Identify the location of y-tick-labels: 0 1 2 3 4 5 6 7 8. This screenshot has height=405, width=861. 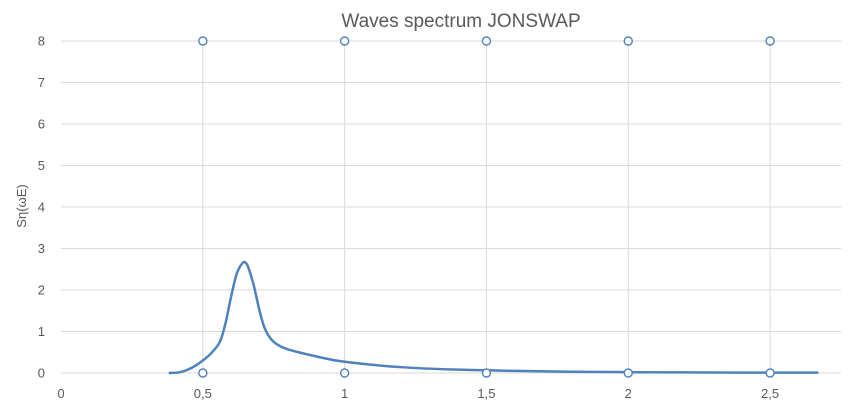
(41, 207).